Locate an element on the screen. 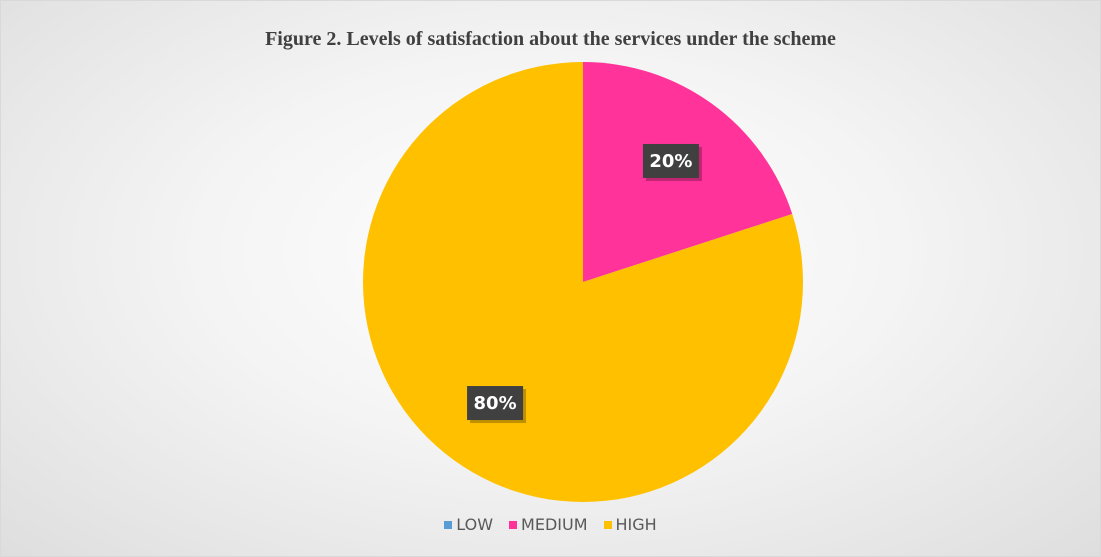  legend-item-medium: MEDIUM is located at coordinates (548, 524).